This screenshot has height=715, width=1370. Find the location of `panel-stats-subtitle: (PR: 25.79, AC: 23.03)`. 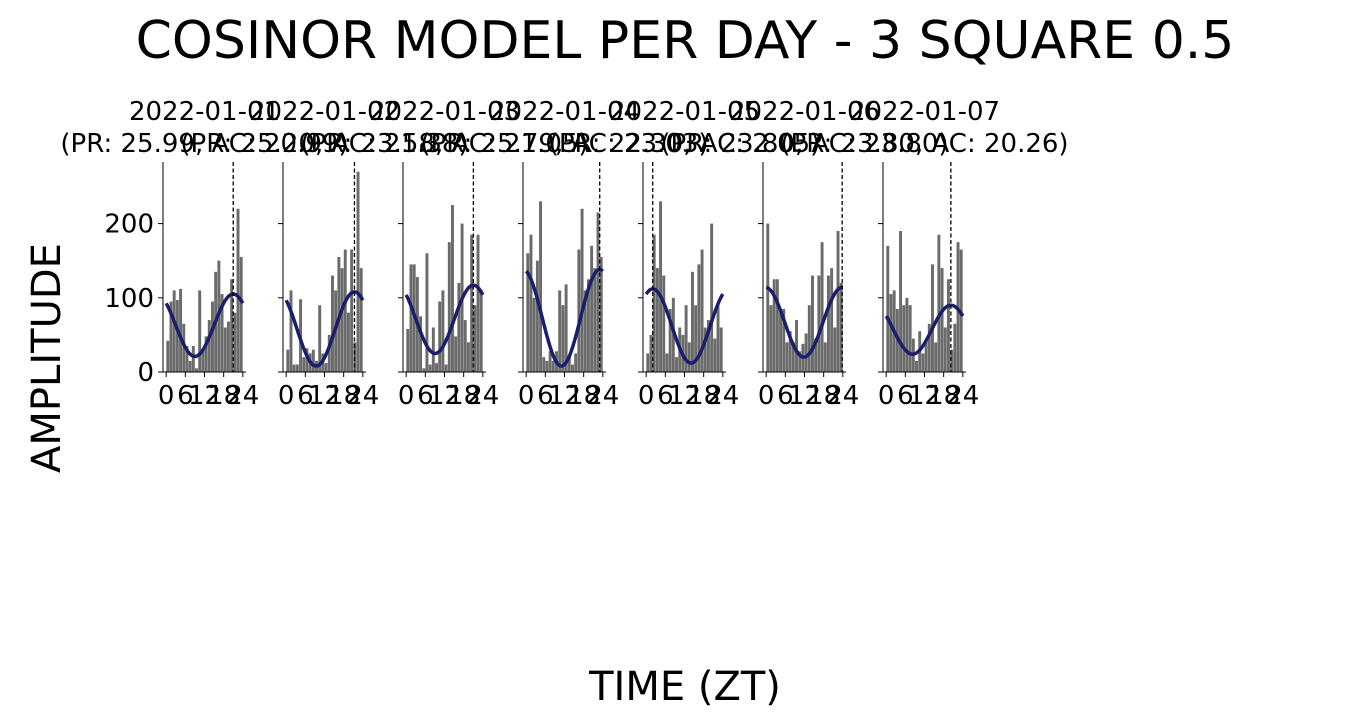

panel-stats-subtitle: (PR: 25.79, AC: 23.03) is located at coordinates (564, 144).